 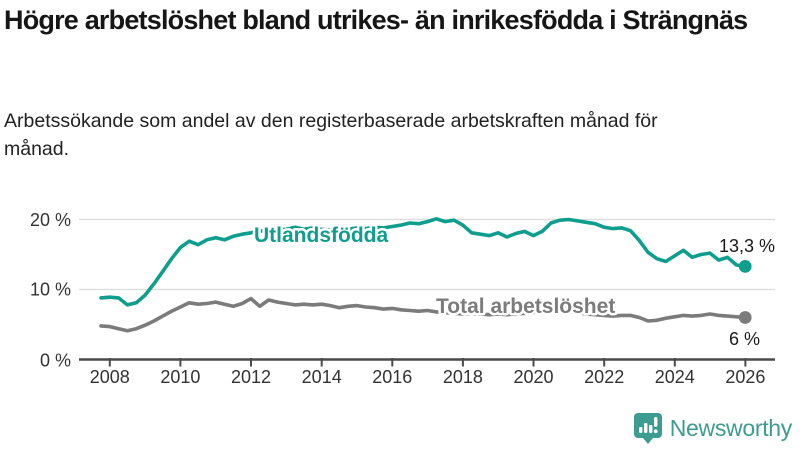 What do you see at coordinates (731, 427) in the screenshot?
I see `newsworthy-wordmark: Newsworthy` at bounding box center [731, 427].